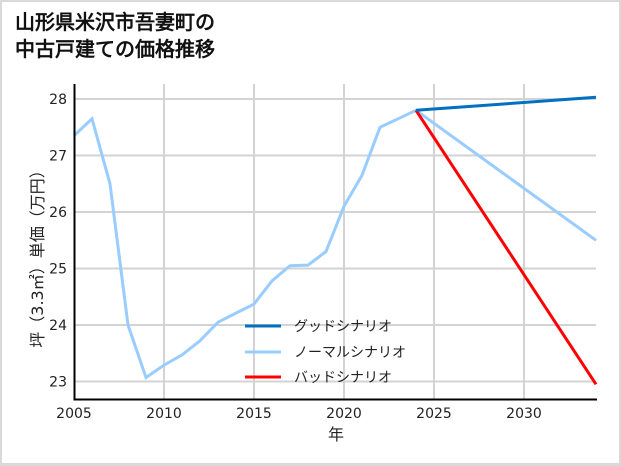 This screenshot has width=621, height=466. I want to click on x-tick-label: 2015, so click(254, 414).